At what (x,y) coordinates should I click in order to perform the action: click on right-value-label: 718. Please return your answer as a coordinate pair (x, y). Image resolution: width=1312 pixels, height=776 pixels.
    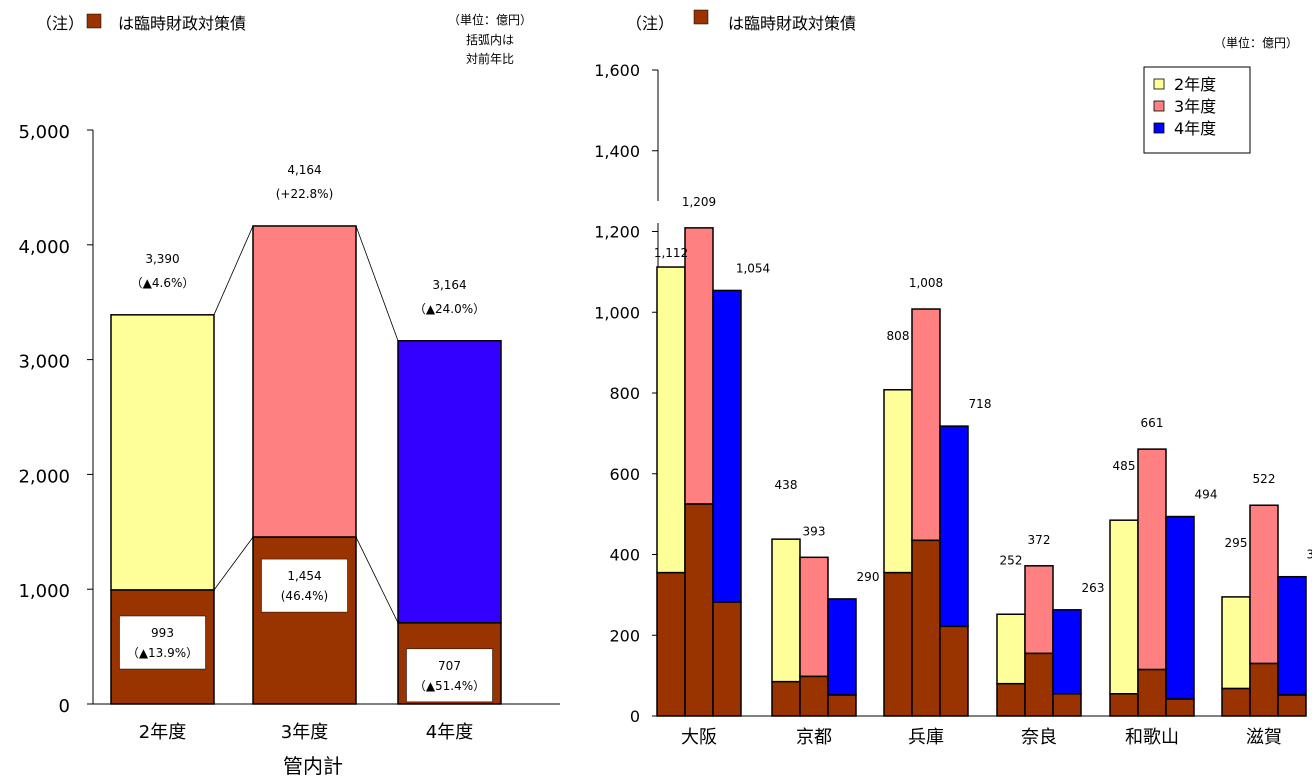
    Looking at the image, I should click on (980, 404).